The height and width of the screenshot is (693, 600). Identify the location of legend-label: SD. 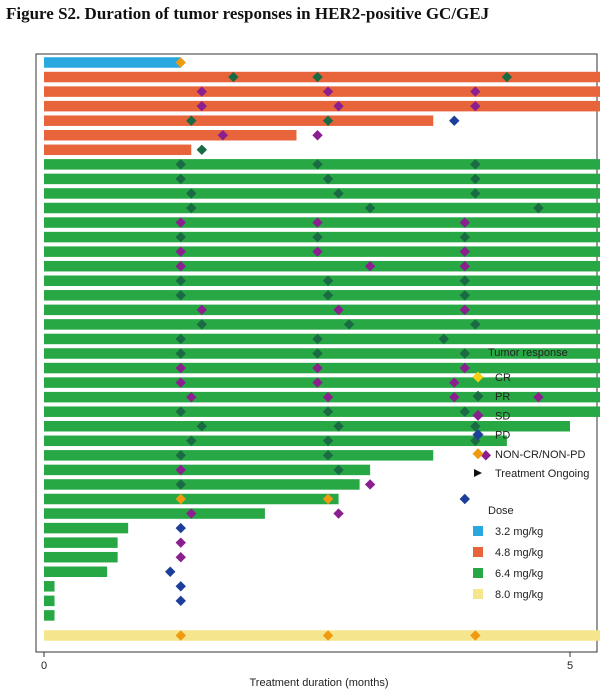
(502, 416).